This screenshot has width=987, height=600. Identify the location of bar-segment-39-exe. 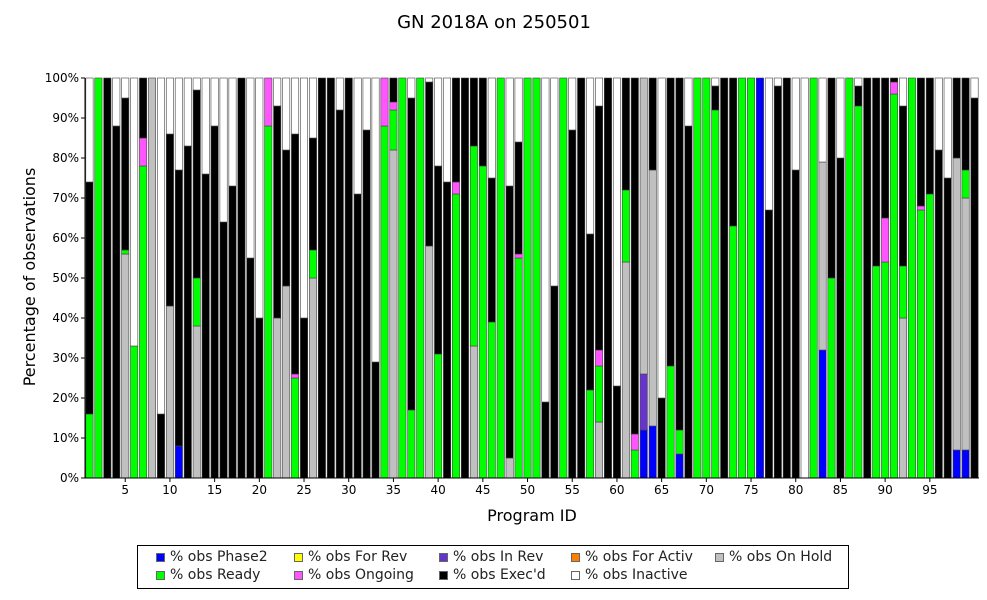
(429, 164).